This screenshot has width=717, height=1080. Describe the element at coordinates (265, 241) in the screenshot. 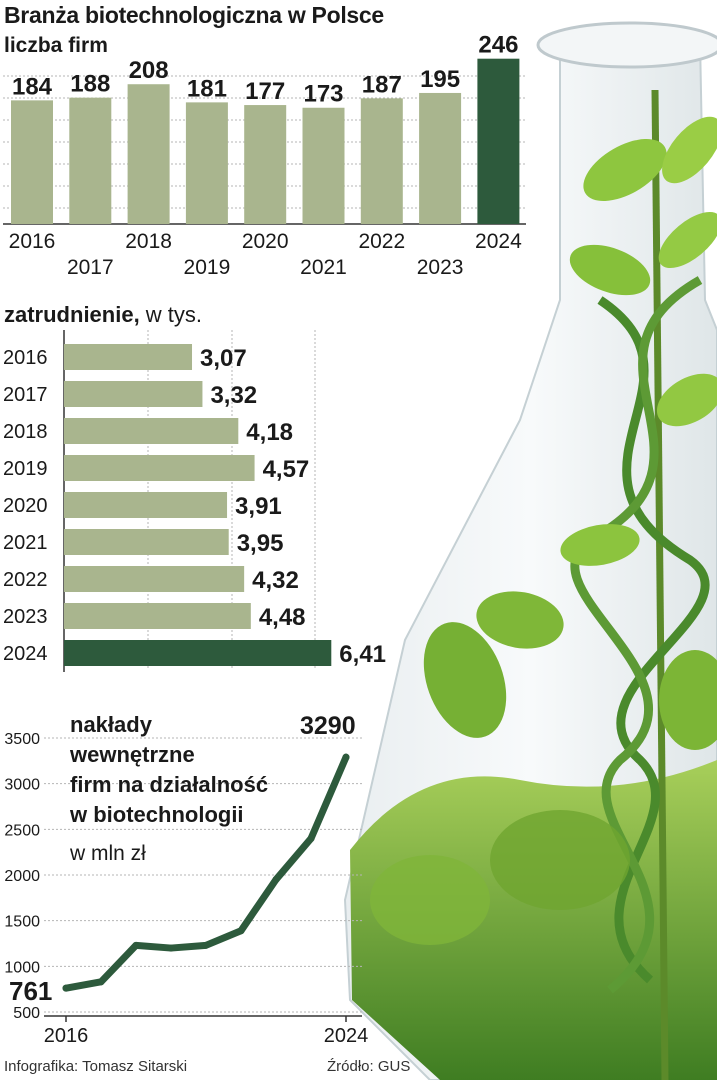

I see `firms-year-label-2020: 2020` at that location.